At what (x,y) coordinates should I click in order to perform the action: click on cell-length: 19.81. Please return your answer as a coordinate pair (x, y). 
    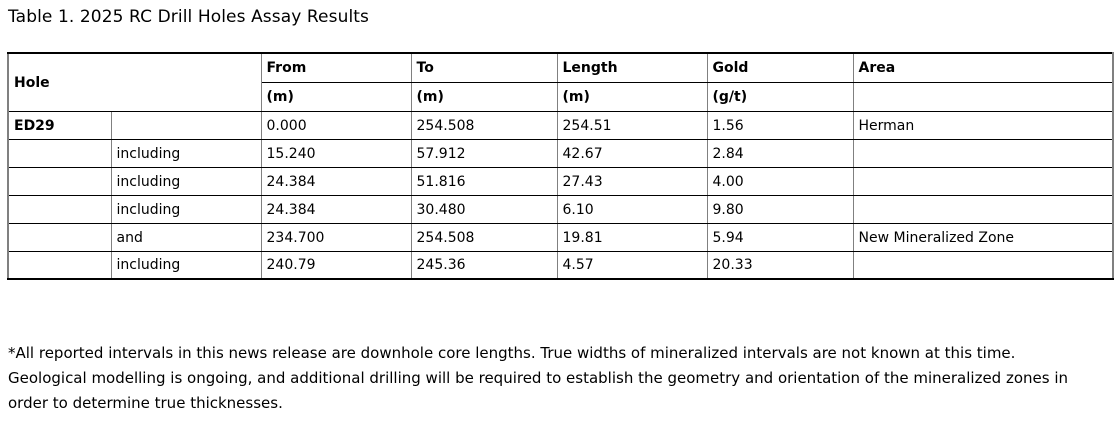
    Looking at the image, I should click on (632, 237).